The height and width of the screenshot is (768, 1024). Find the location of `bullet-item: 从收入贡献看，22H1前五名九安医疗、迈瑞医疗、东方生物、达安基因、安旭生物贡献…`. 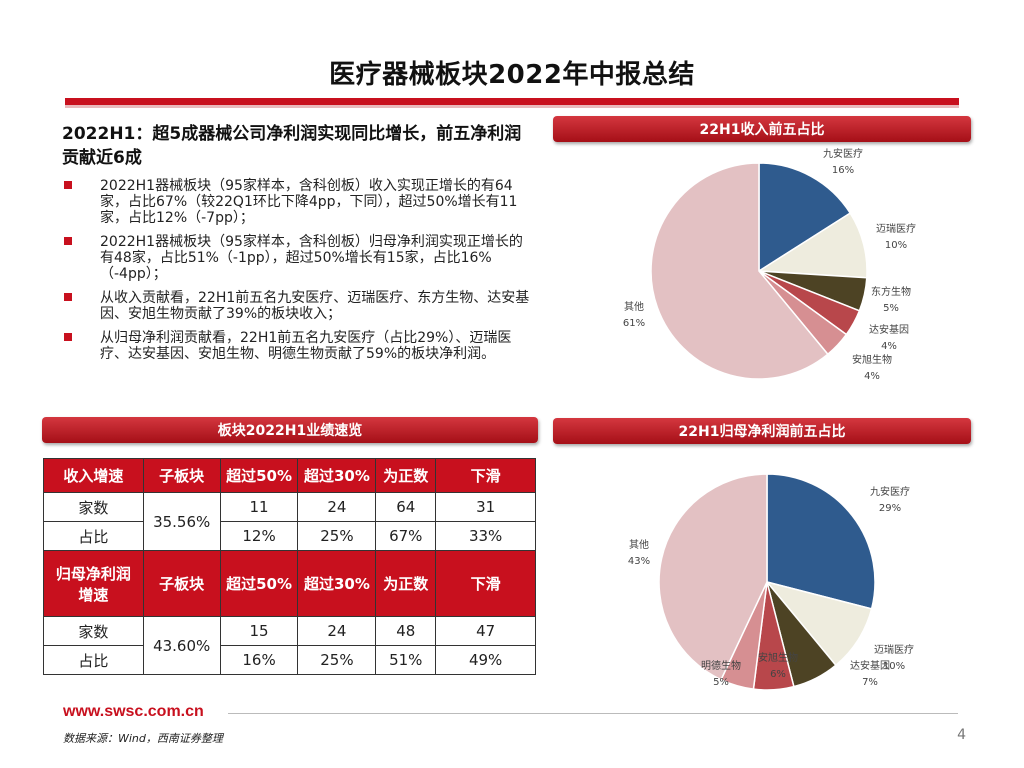

bullet-item: 从收入贡献看，22H1前五名九安医疗、迈瑞医疗、东方生物、达安基因、安旭生物贡献… is located at coordinates (297, 306).